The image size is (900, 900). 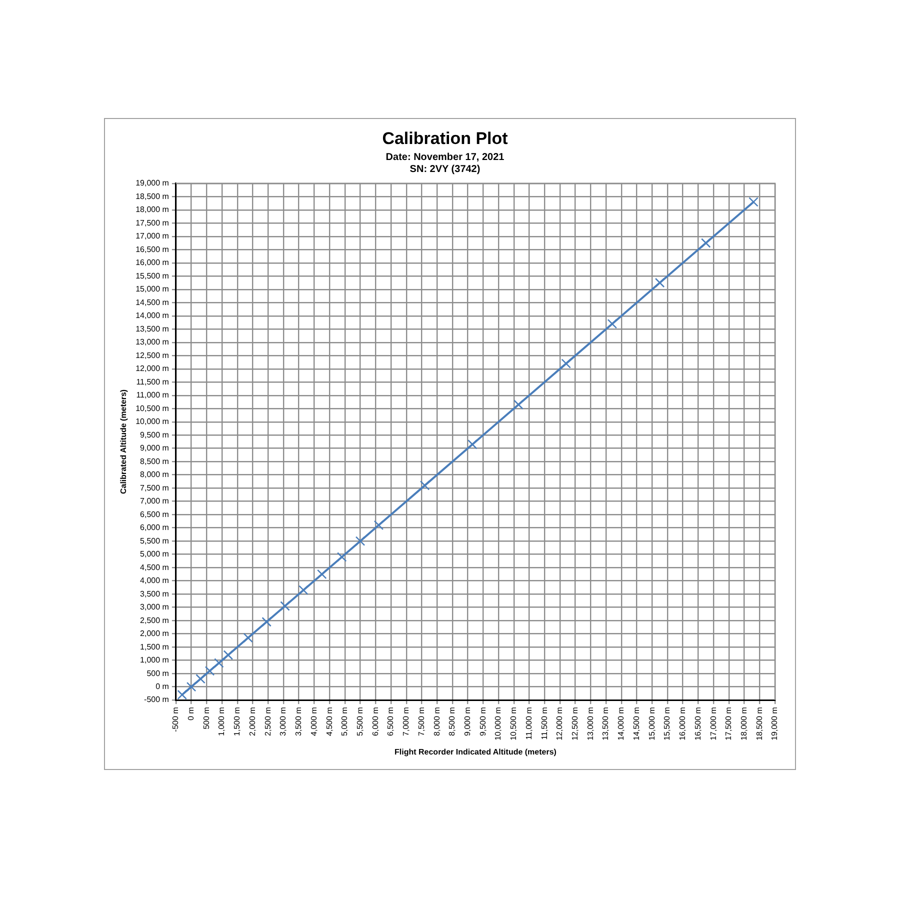 What do you see at coordinates (729, 723) in the screenshot?
I see `x-tick-label: 17,500 m` at bounding box center [729, 723].